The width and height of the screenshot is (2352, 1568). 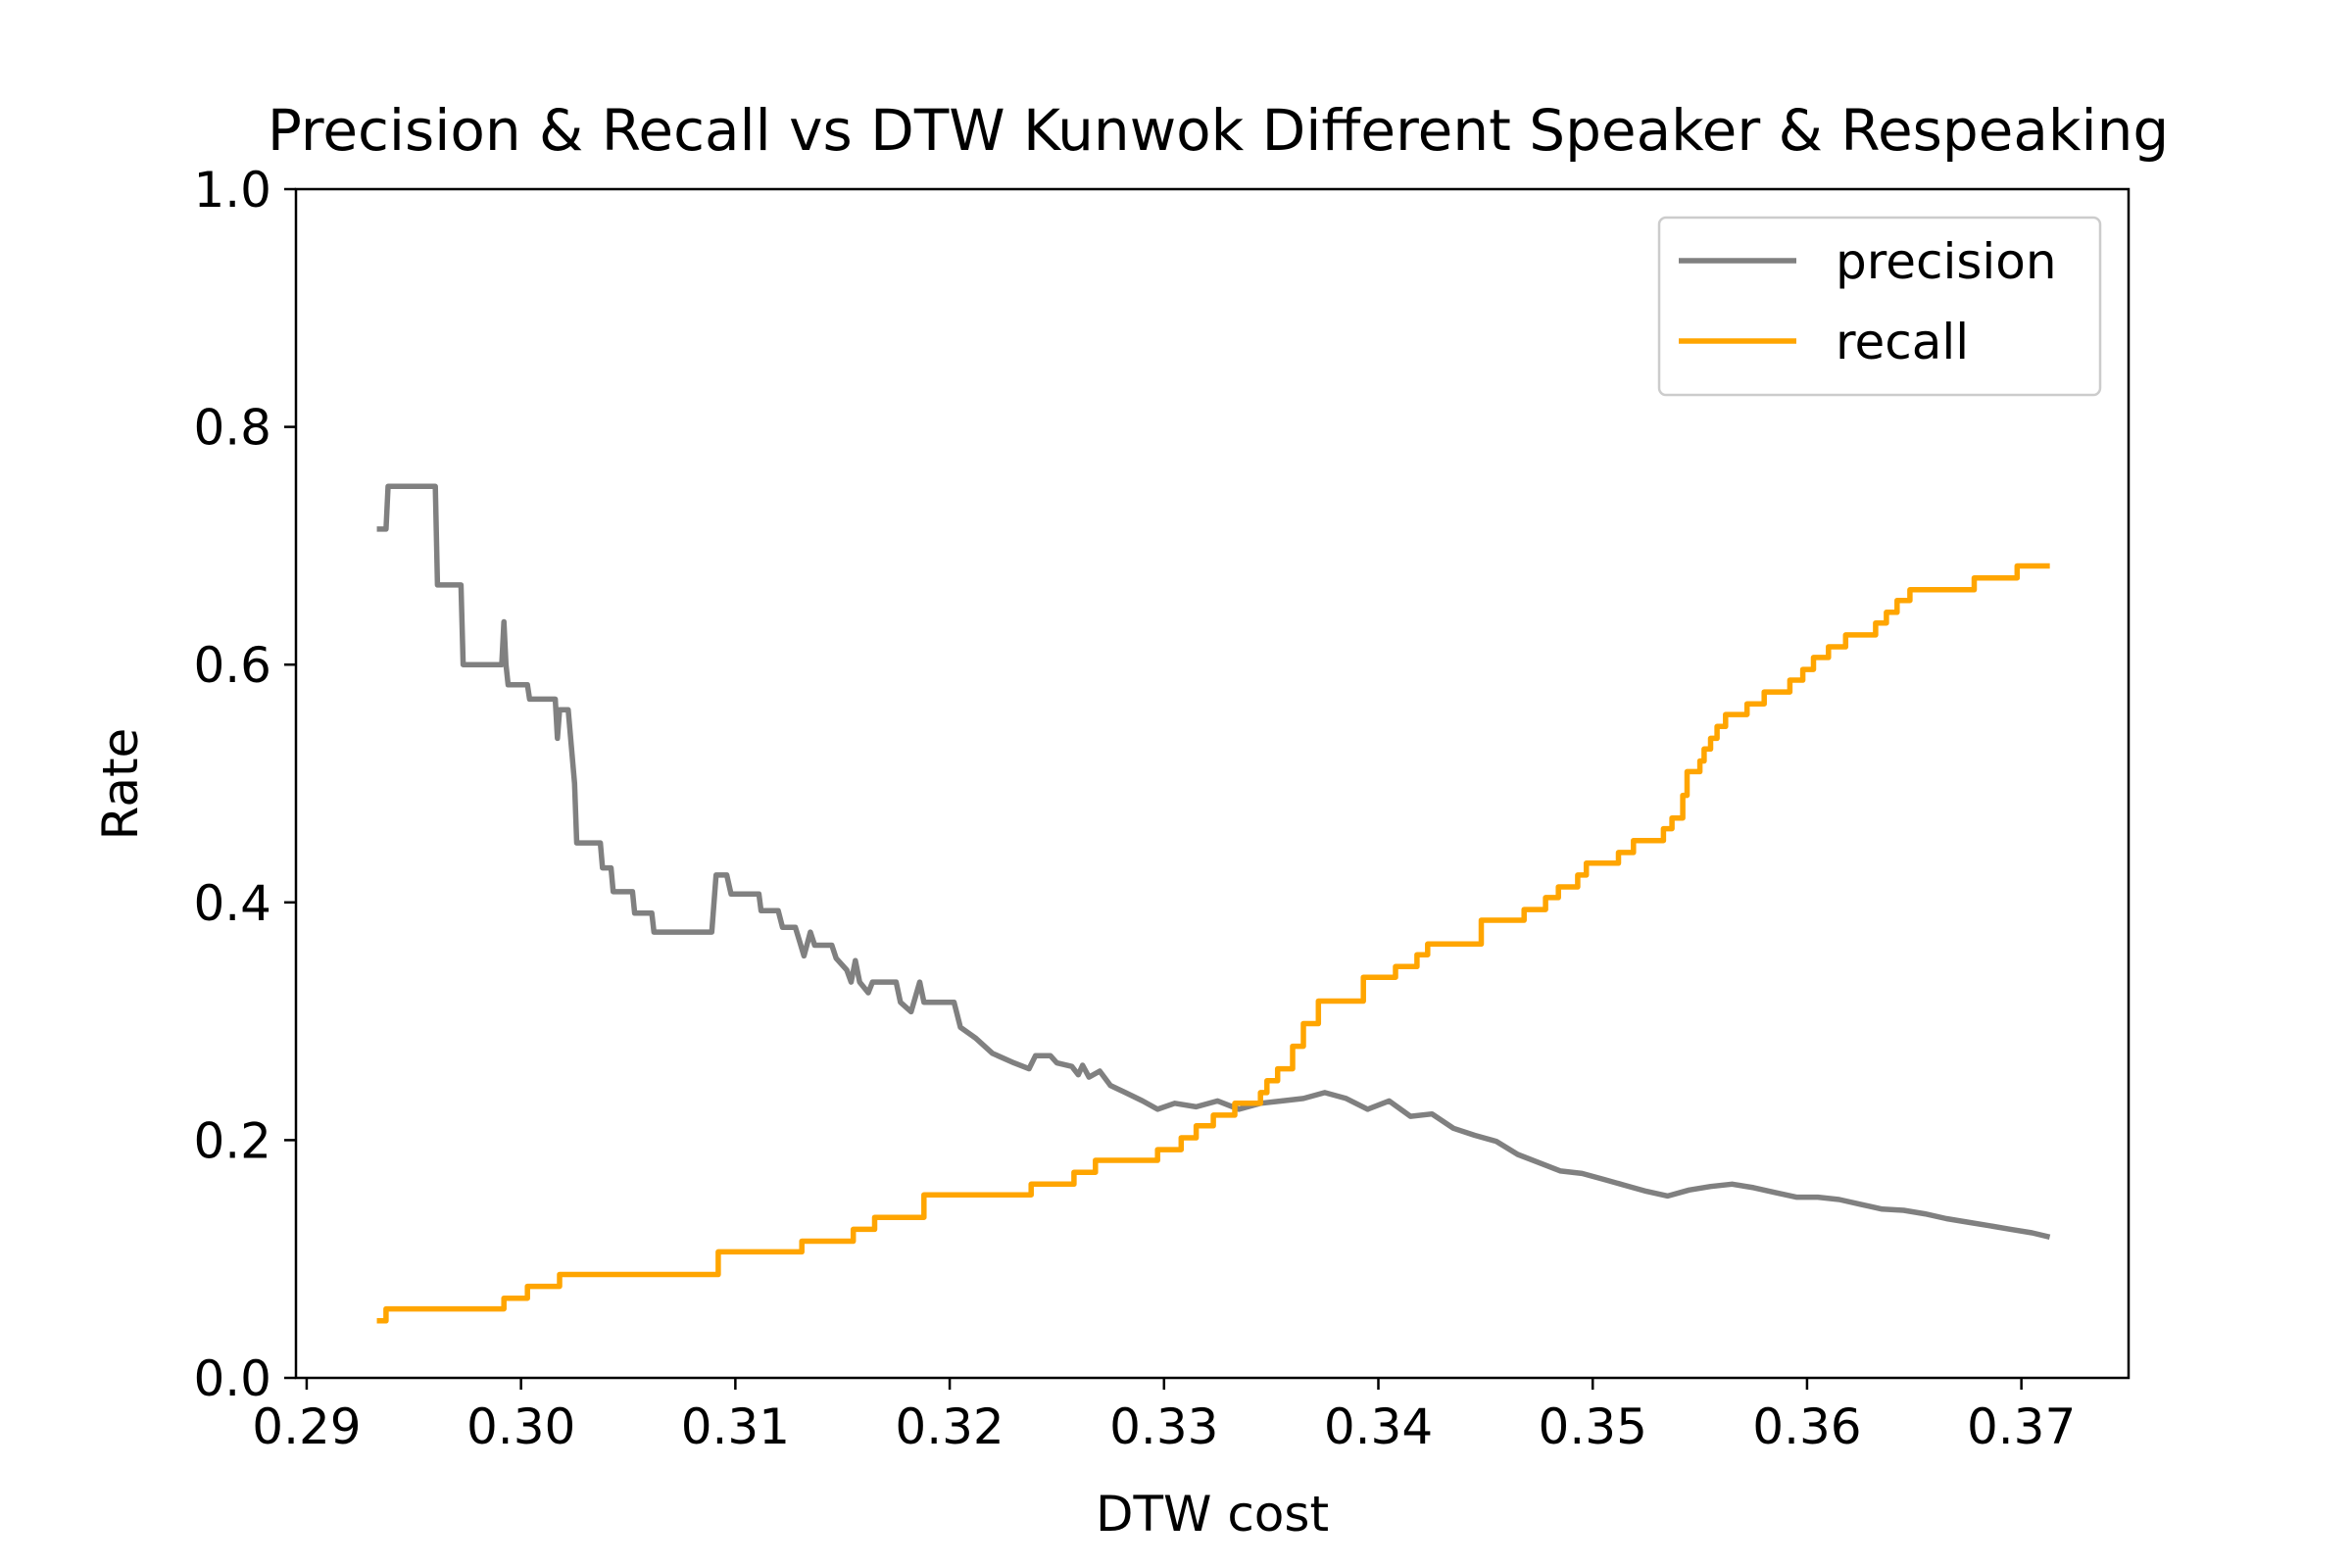 I want to click on x-axis-ticks: 0.29 0.30 0.31 0.32 0.33 0.34 0.35 0.36 0.37, so click(x=1164, y=1416).